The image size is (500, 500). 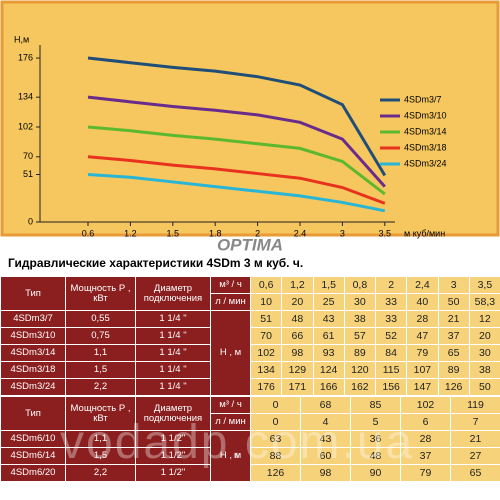 I want to click on x-tick-label: 3, so click(x=342, y=233).